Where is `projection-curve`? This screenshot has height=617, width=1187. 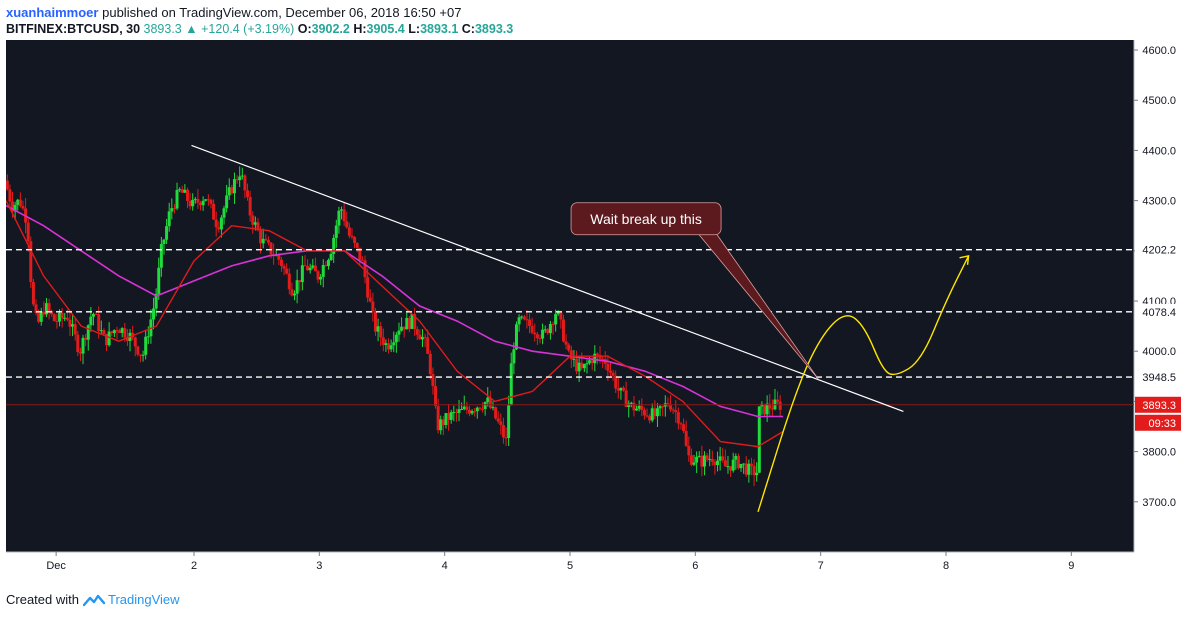 projection-curve is located at coordinates (863, 384).